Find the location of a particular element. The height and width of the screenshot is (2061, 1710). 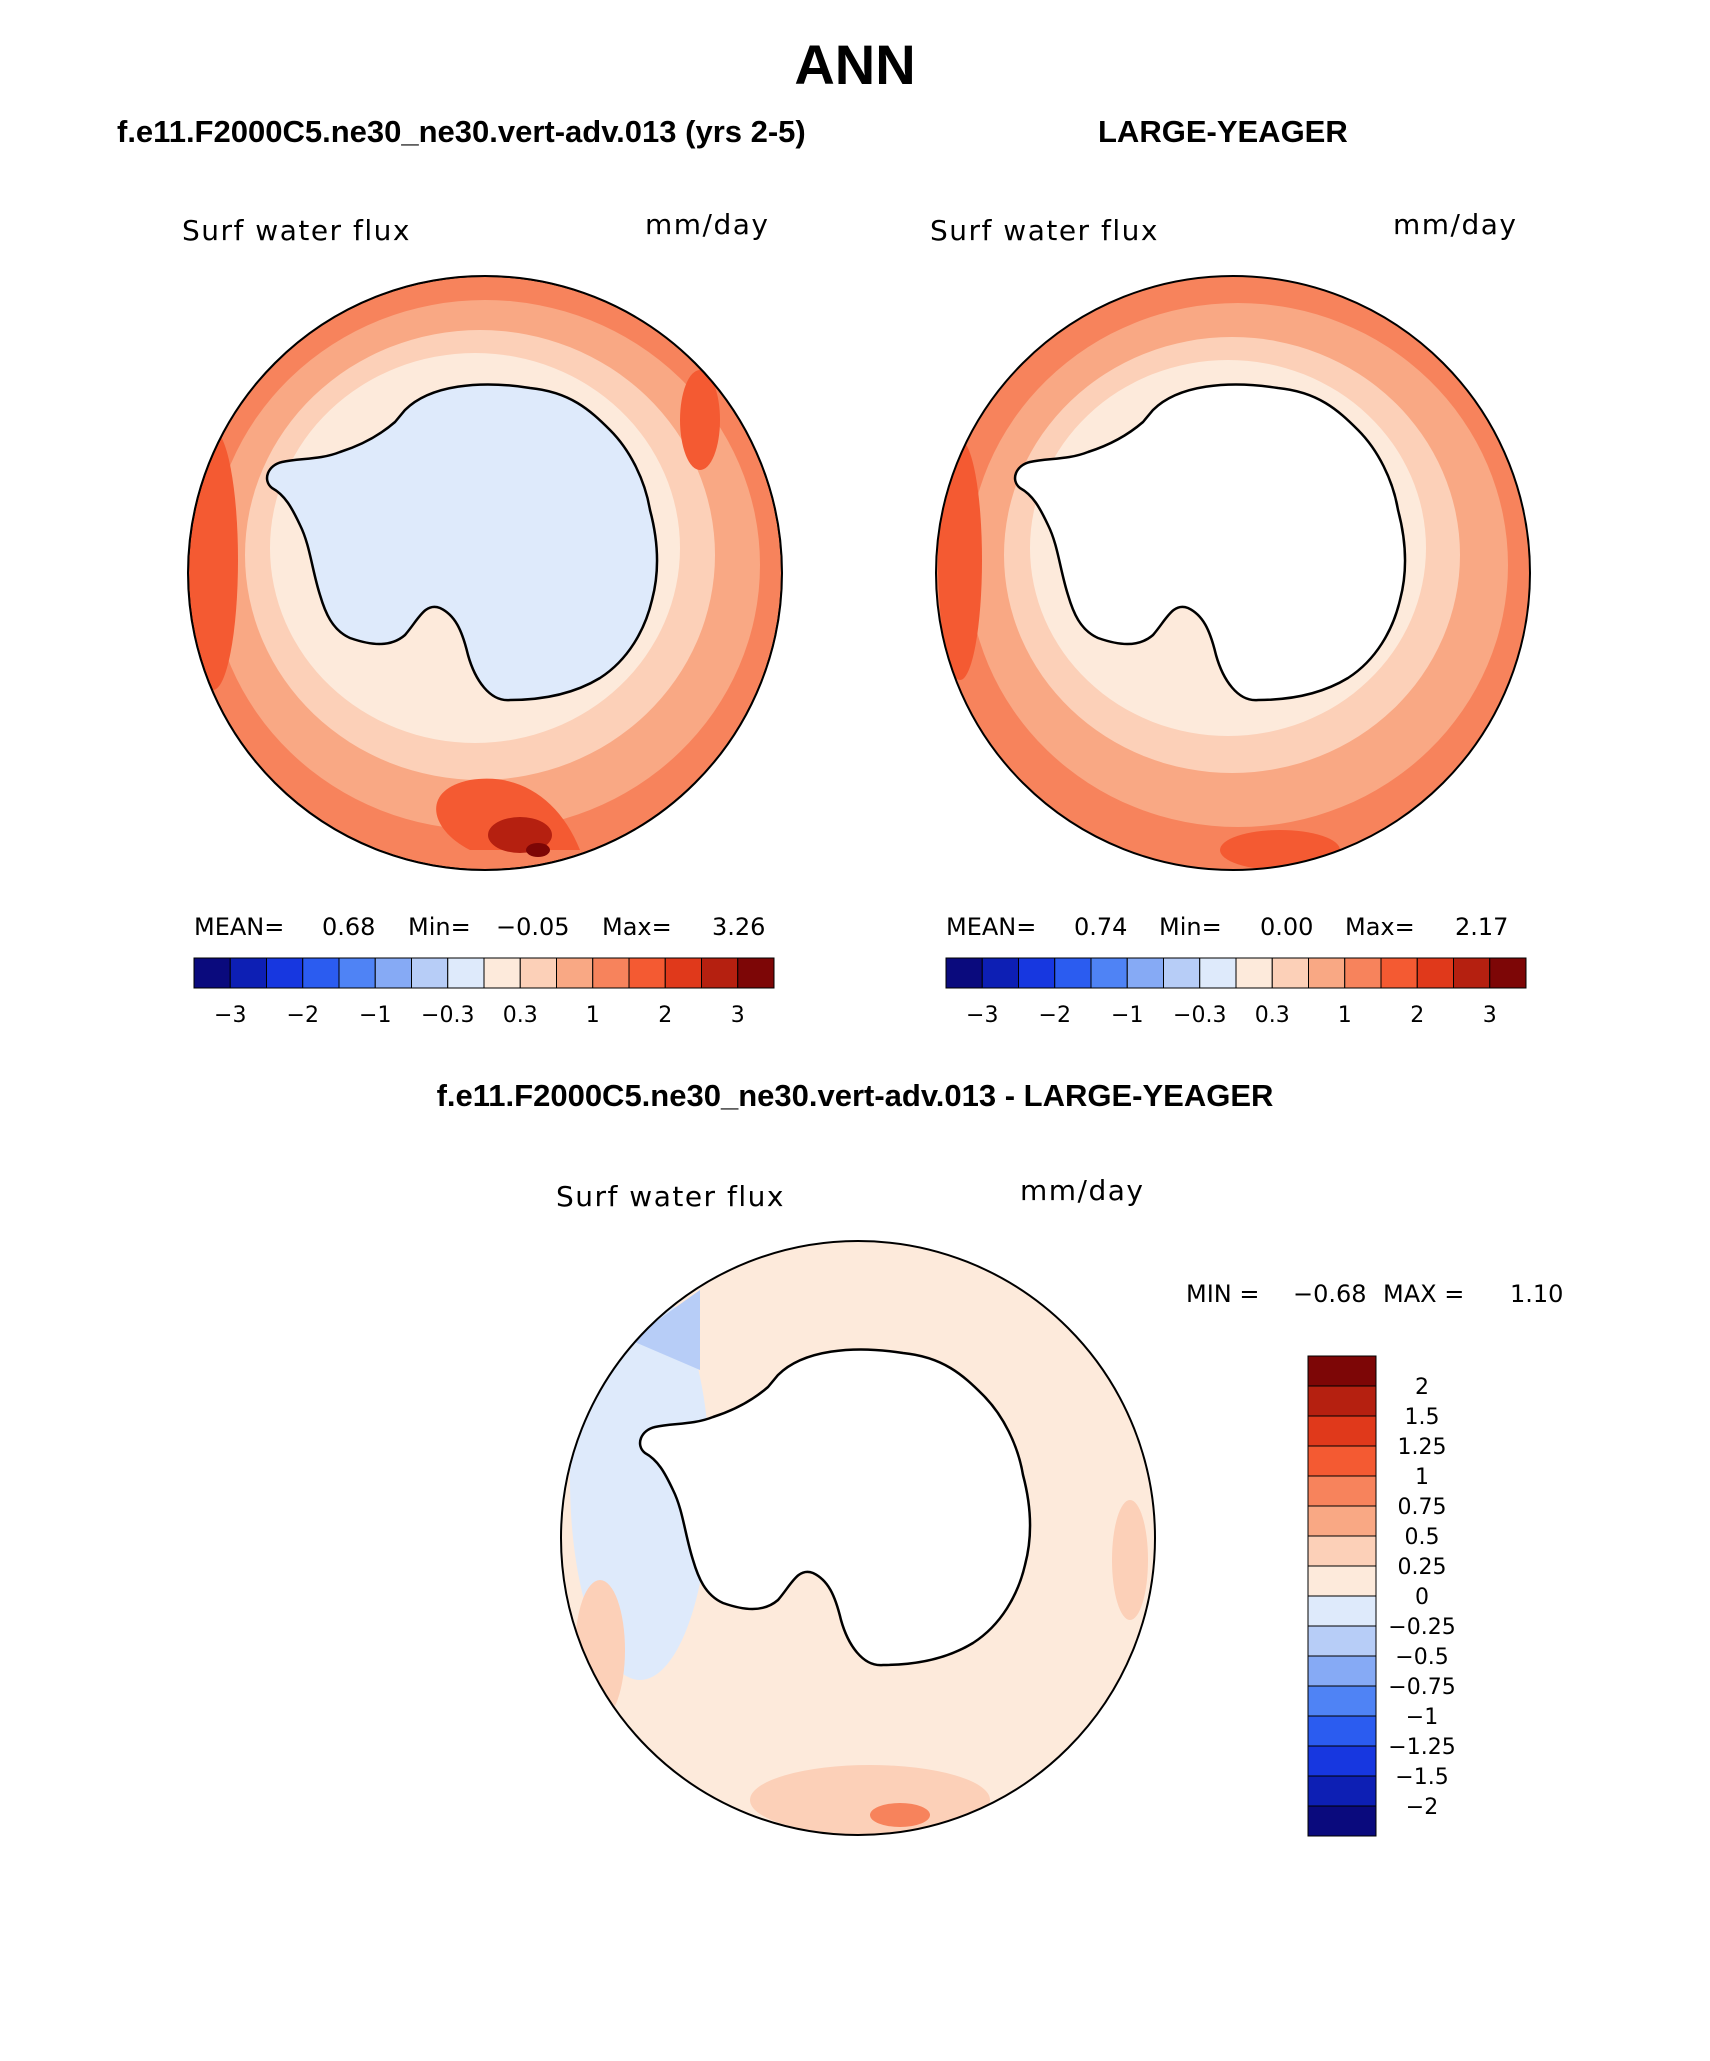

panel2-colorbar-tick-label: −3 is located at coordinates (982, 1015).